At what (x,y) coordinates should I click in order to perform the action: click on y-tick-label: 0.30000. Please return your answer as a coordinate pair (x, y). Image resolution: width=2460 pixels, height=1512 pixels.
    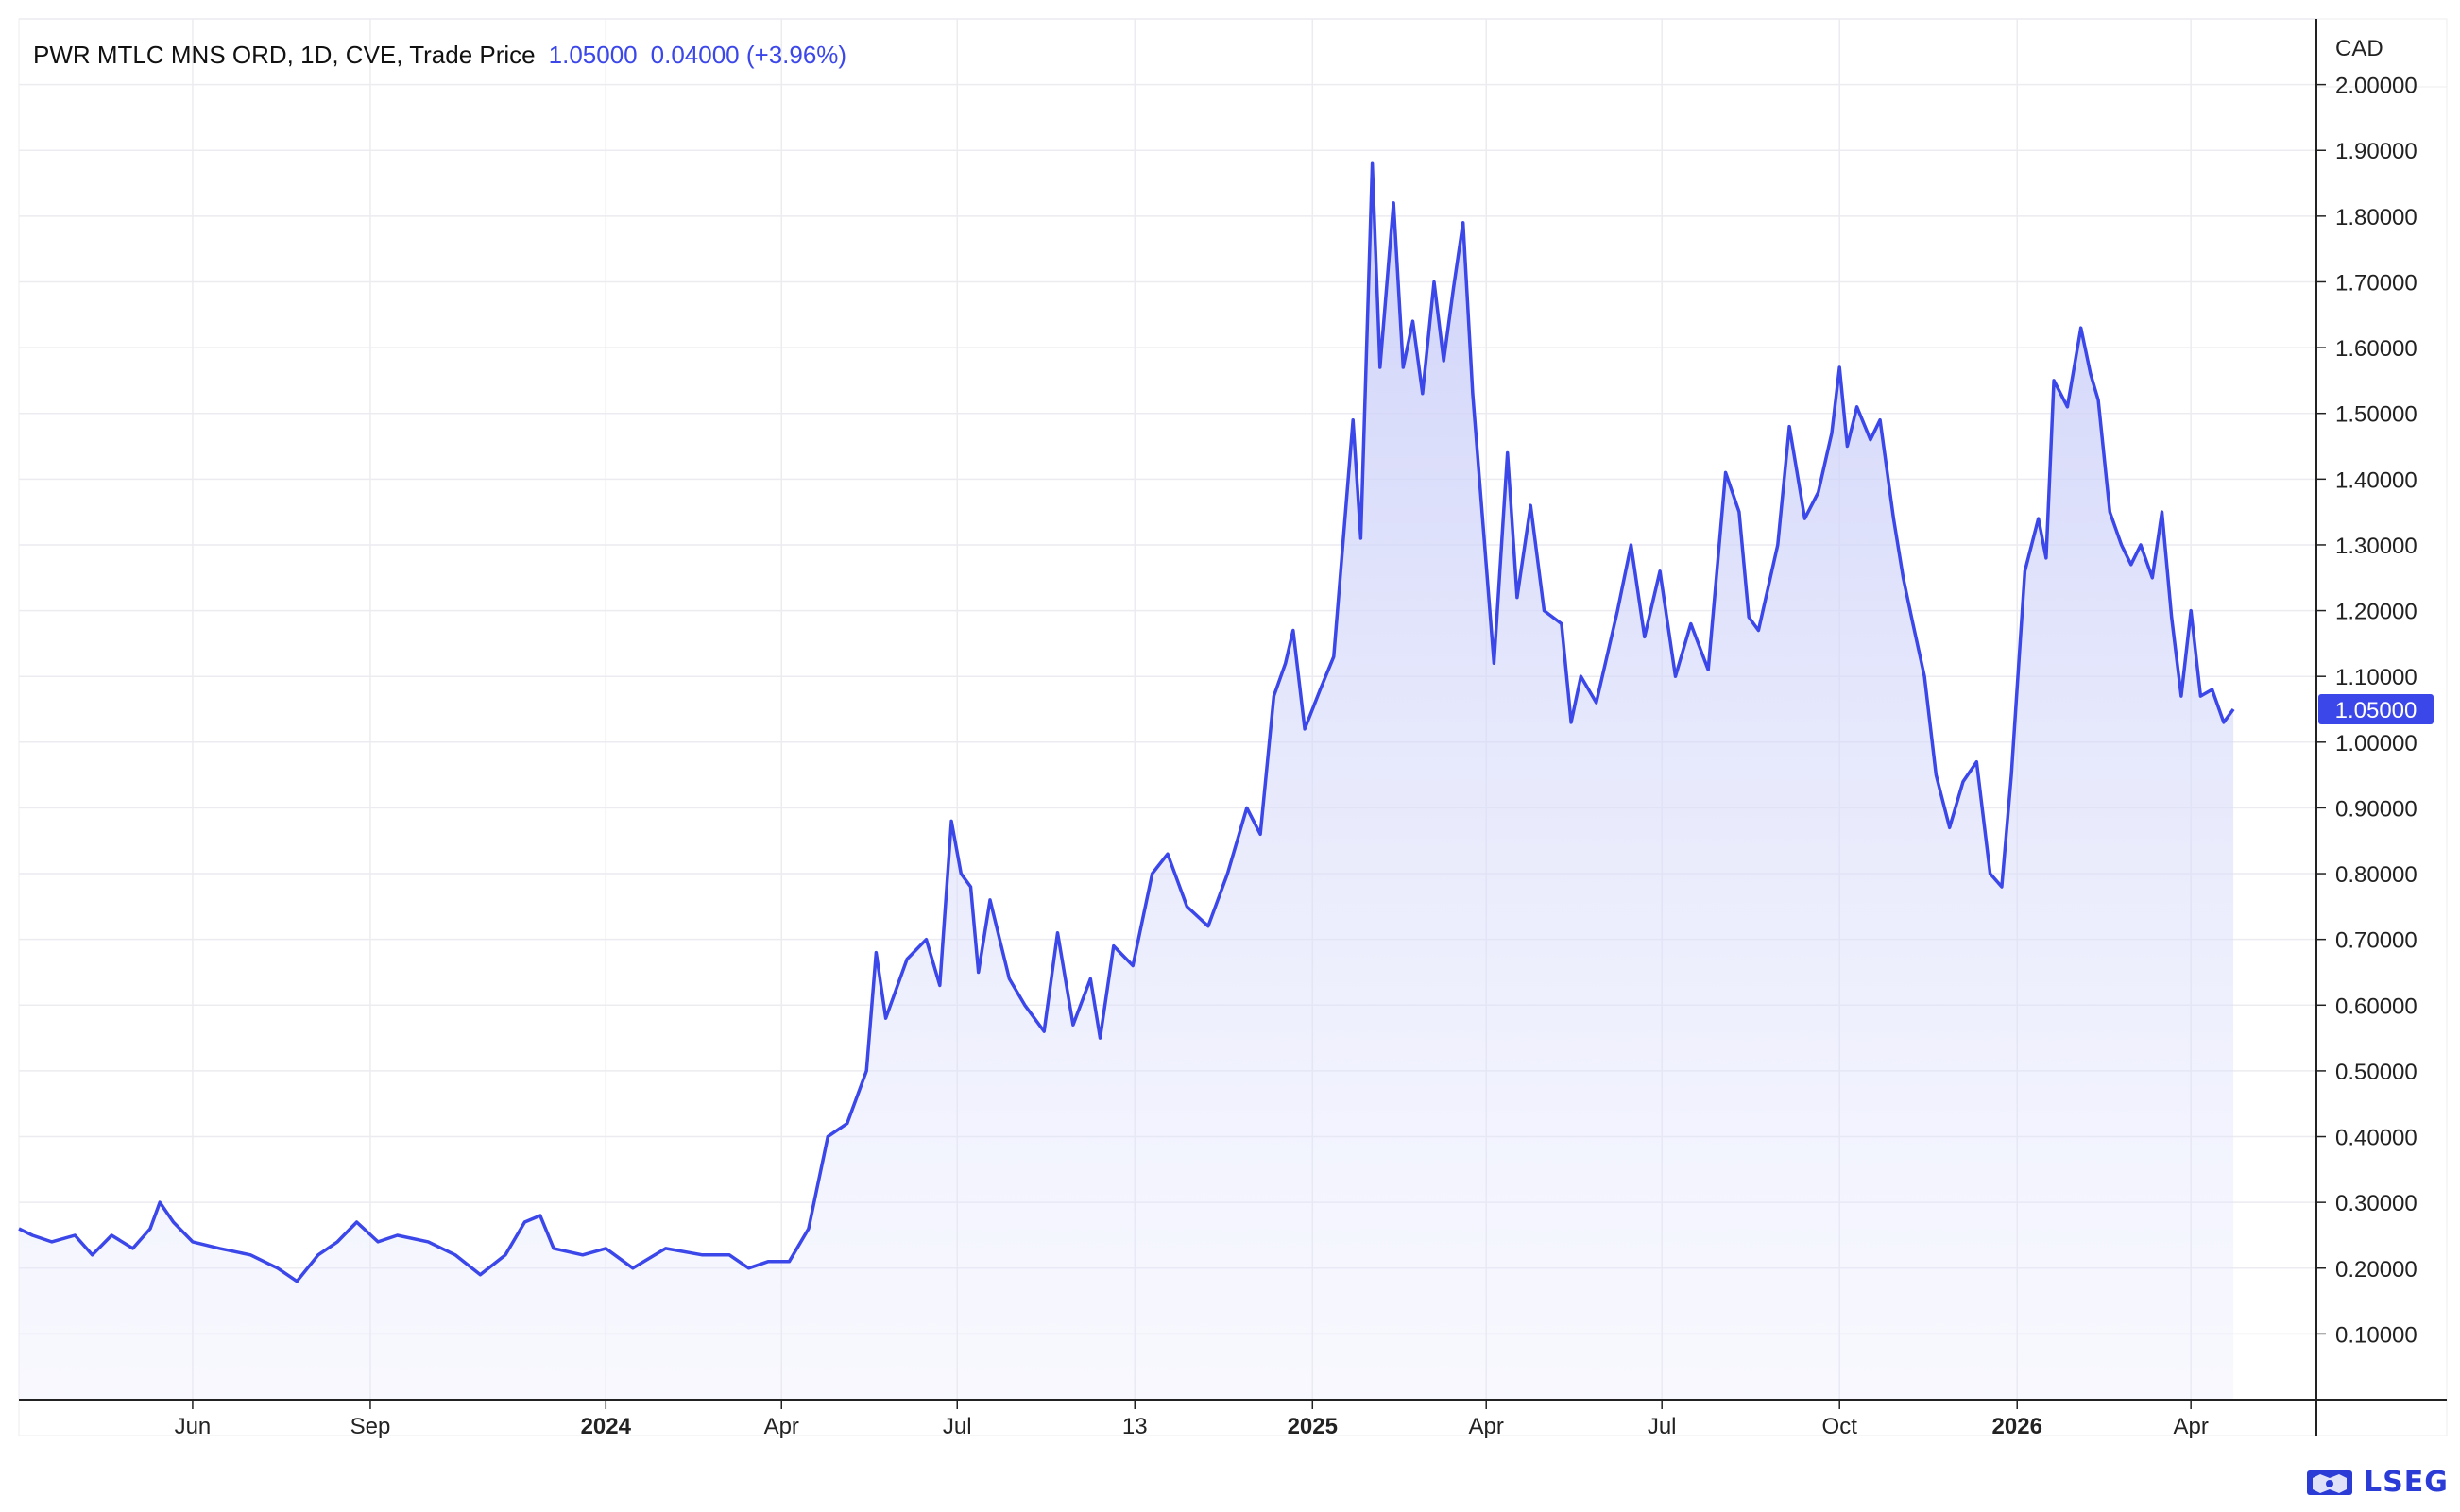
    Looking at the image, I should click on (2376, 1203).